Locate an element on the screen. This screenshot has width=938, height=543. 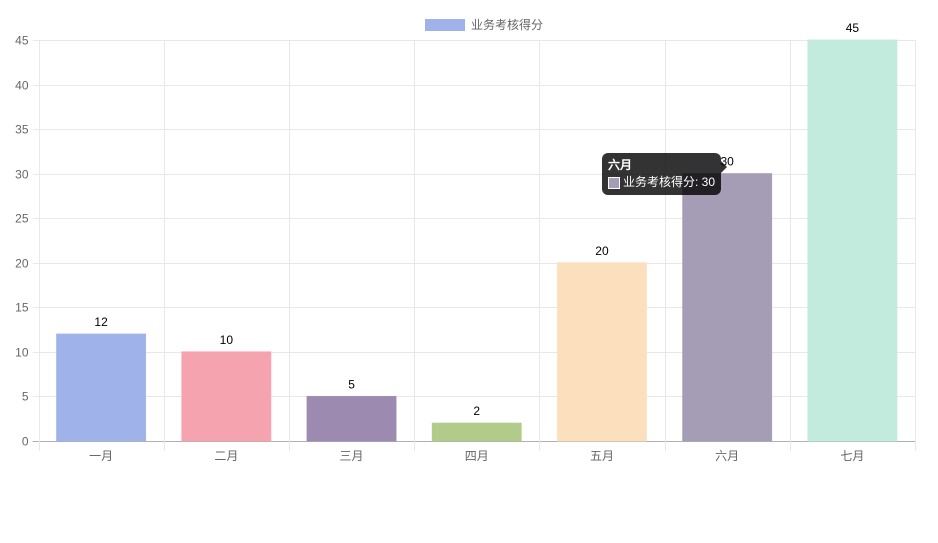
tooltip-caret is located at coordinates (724, 167).